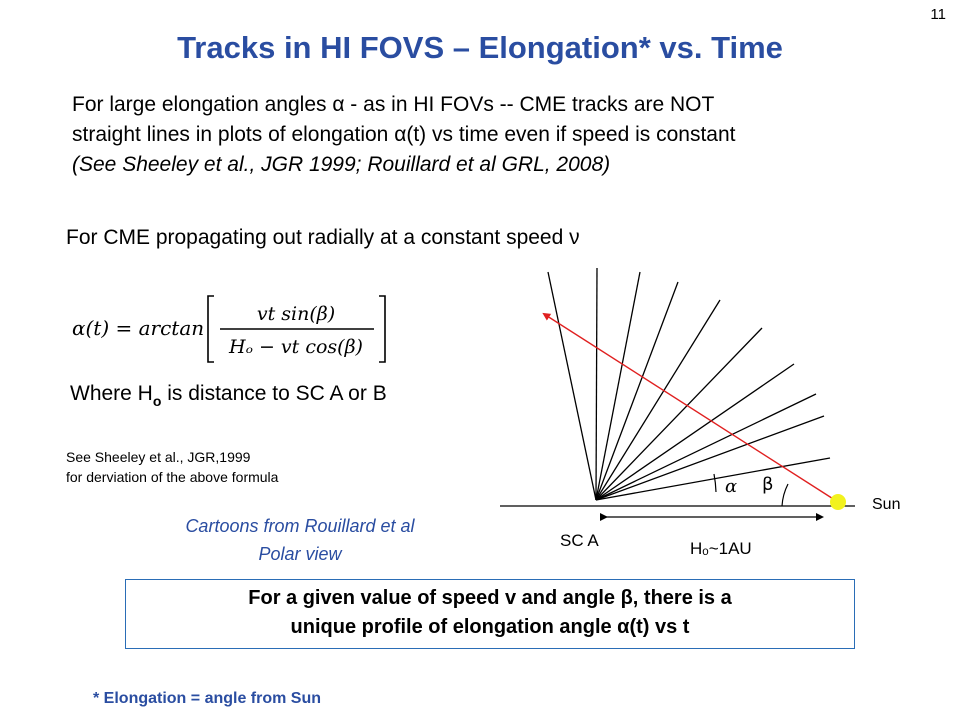 The width and height of the screenshot is (960, 720). I want to click on formula-left-bracket, so click(210, 329).